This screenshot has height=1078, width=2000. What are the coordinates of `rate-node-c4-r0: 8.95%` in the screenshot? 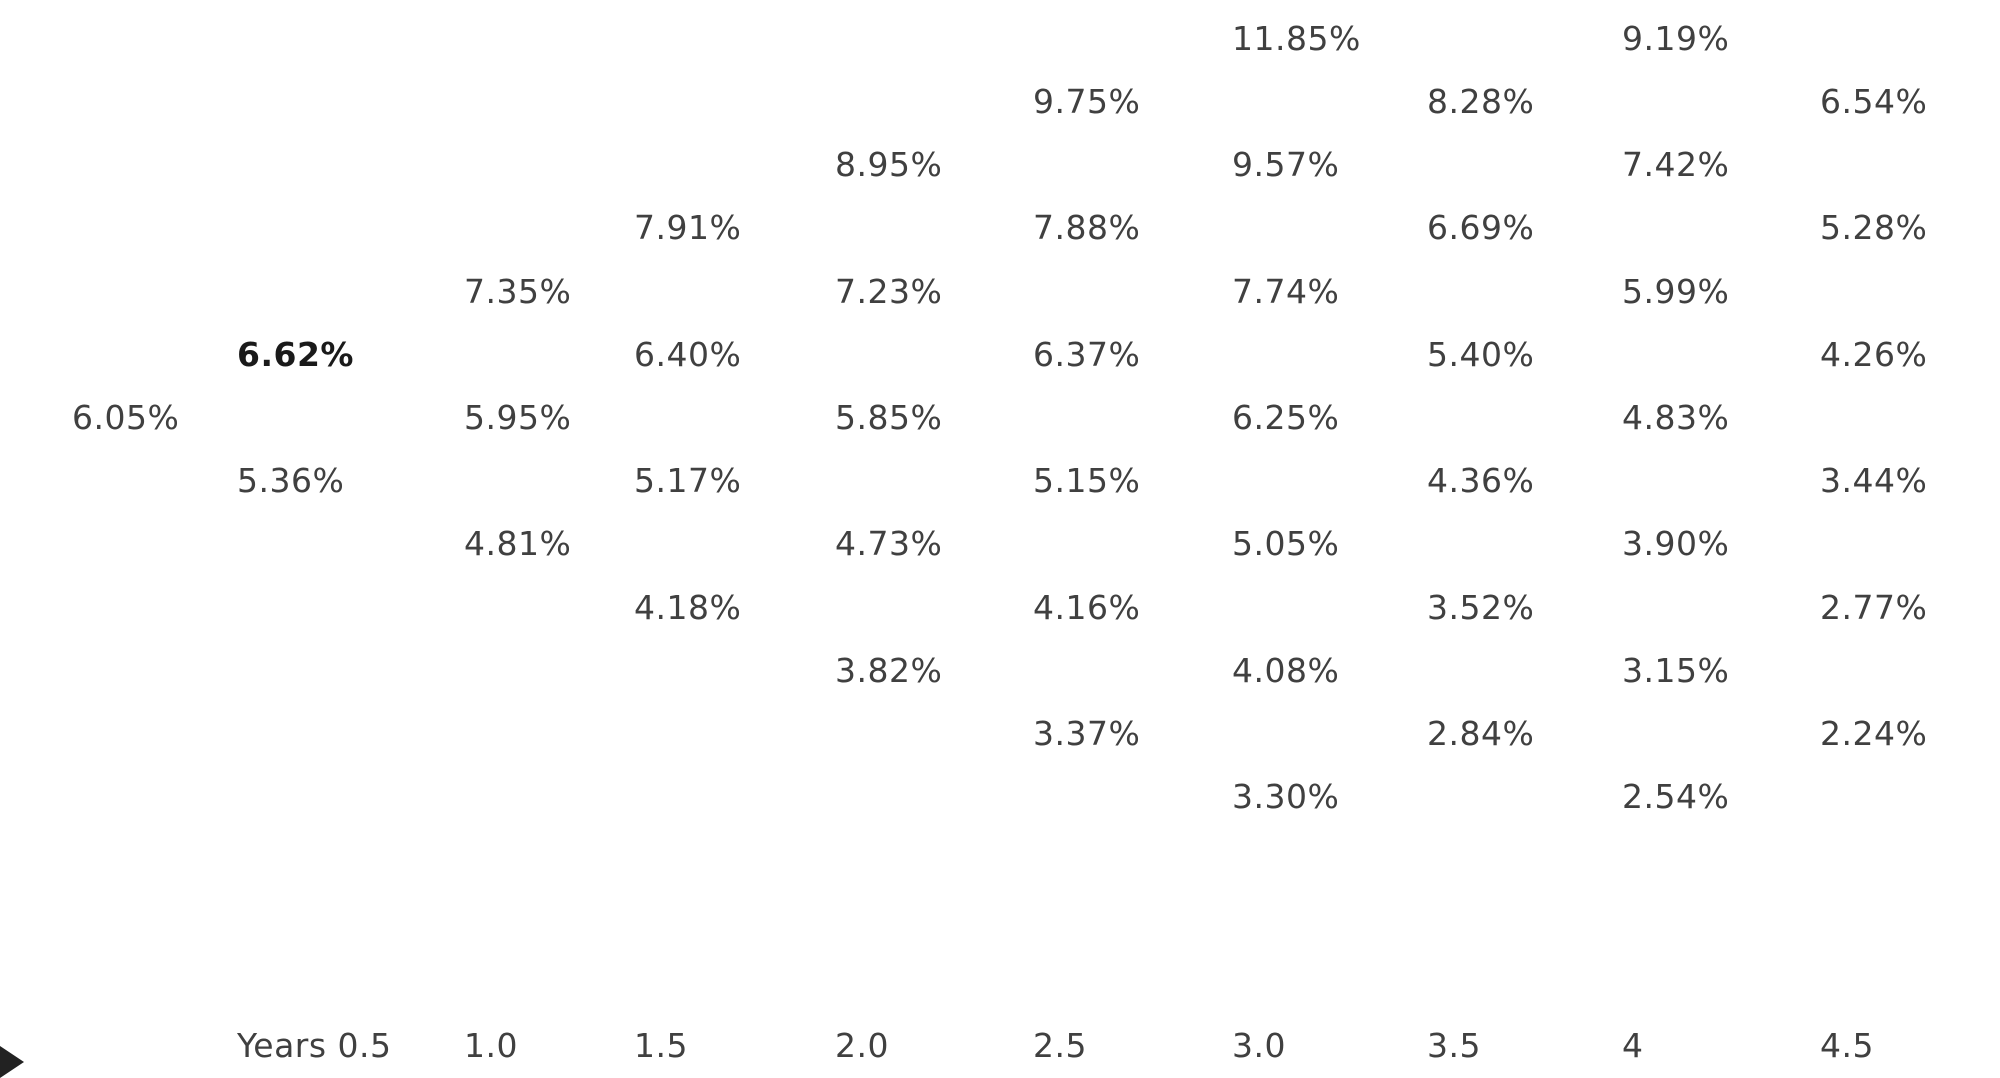 It's located at (889, 165).